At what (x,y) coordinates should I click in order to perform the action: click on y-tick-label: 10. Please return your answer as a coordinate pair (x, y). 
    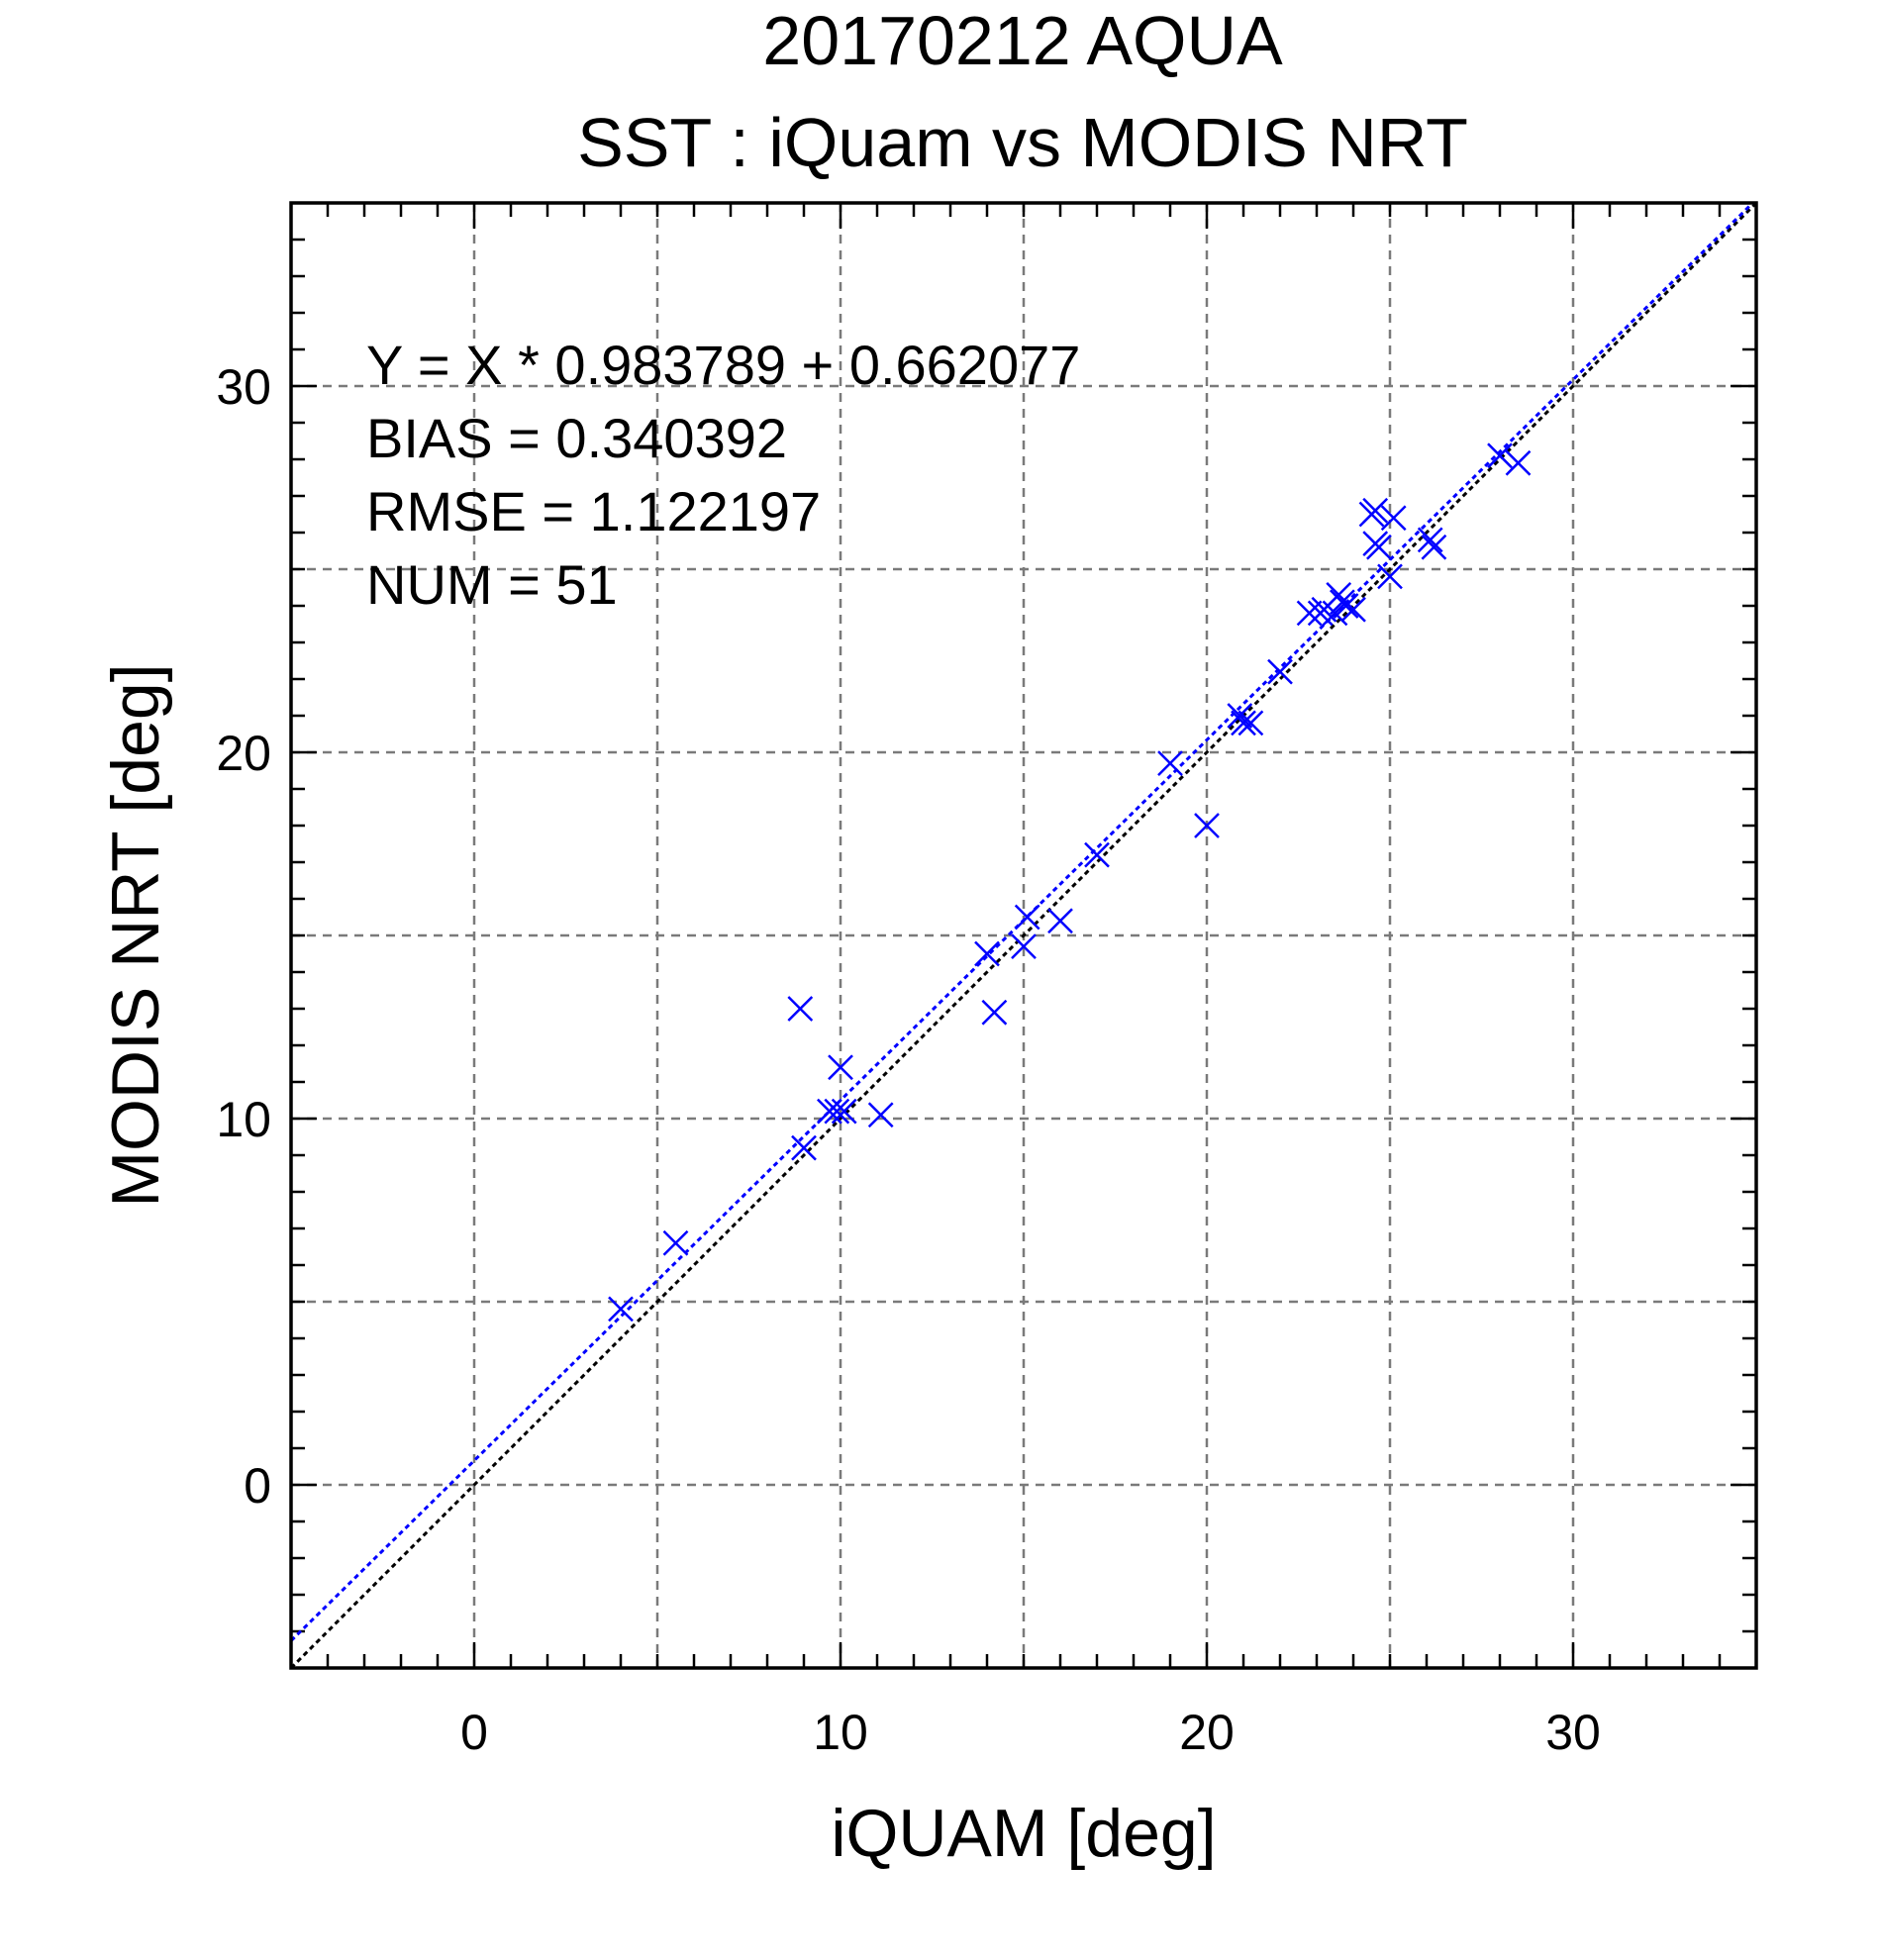
    Looking at the image, I should click on (244, 1119).